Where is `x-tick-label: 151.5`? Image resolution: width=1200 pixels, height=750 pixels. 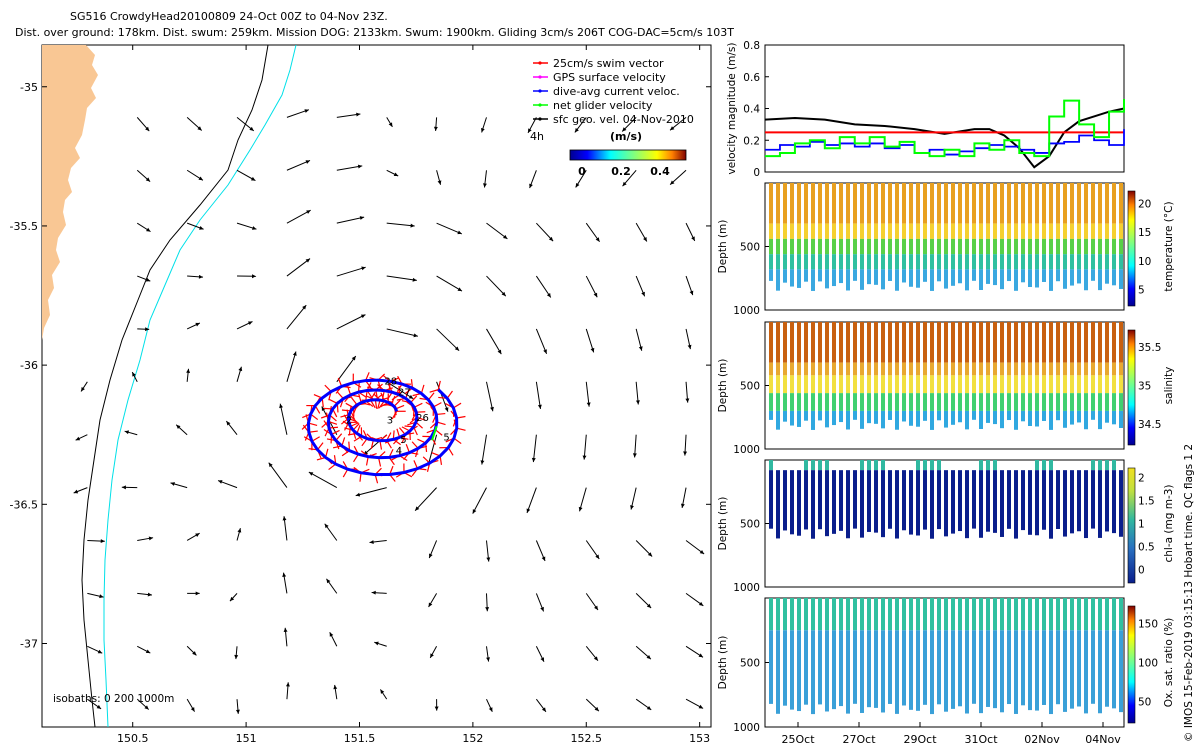
x-tick-label: 151.5 is located at coordinates (360, 738).